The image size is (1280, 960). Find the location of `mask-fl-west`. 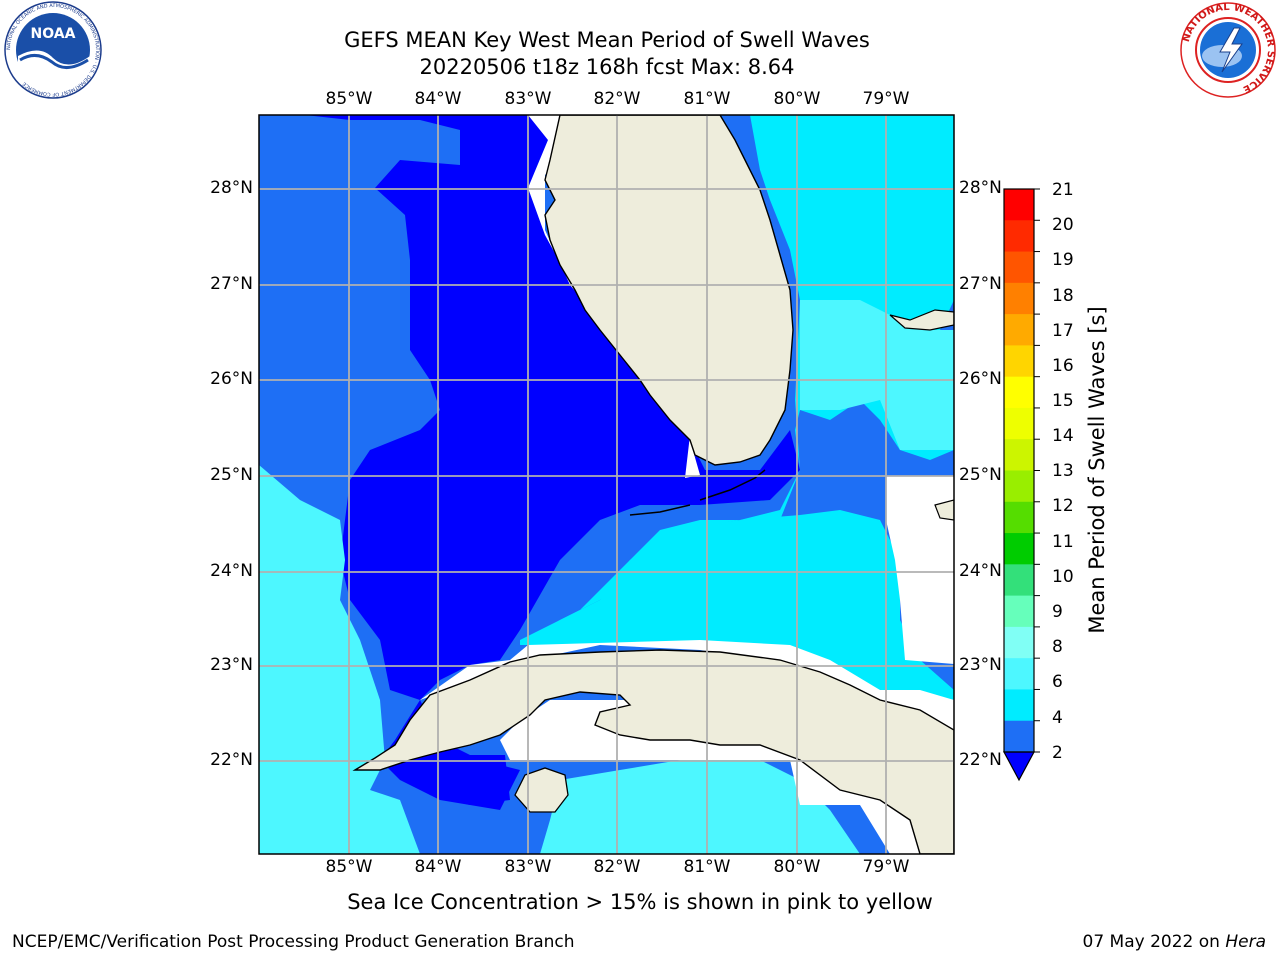

mask-fl-west is located at coordinates (614, 296).